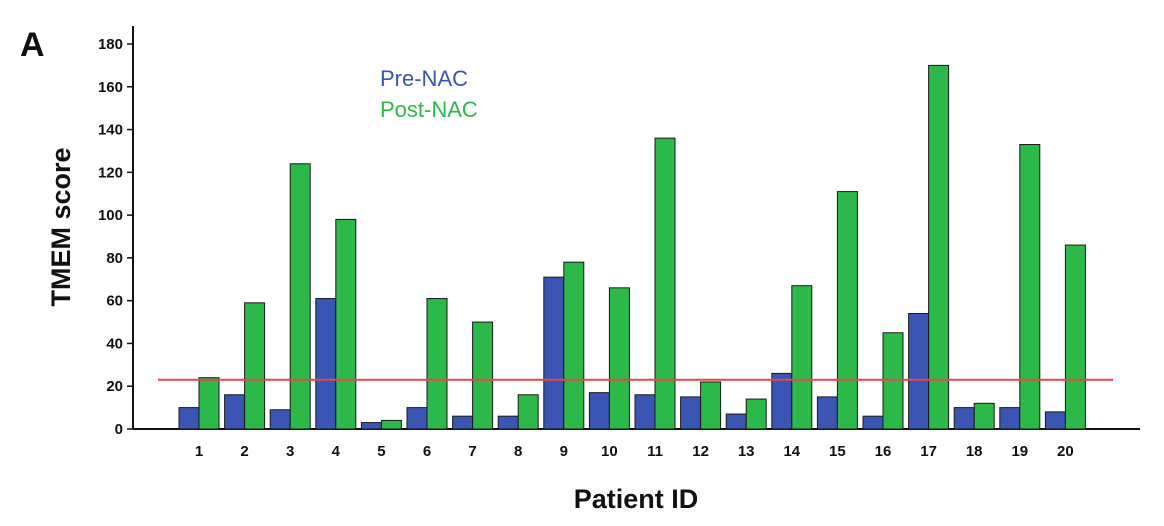 This screenshot has height=526, width=1164. What do you see at coordinates (110, 130) in the screenshot?
I see `y-tick-label: 140` at bounding box center [110, 130].